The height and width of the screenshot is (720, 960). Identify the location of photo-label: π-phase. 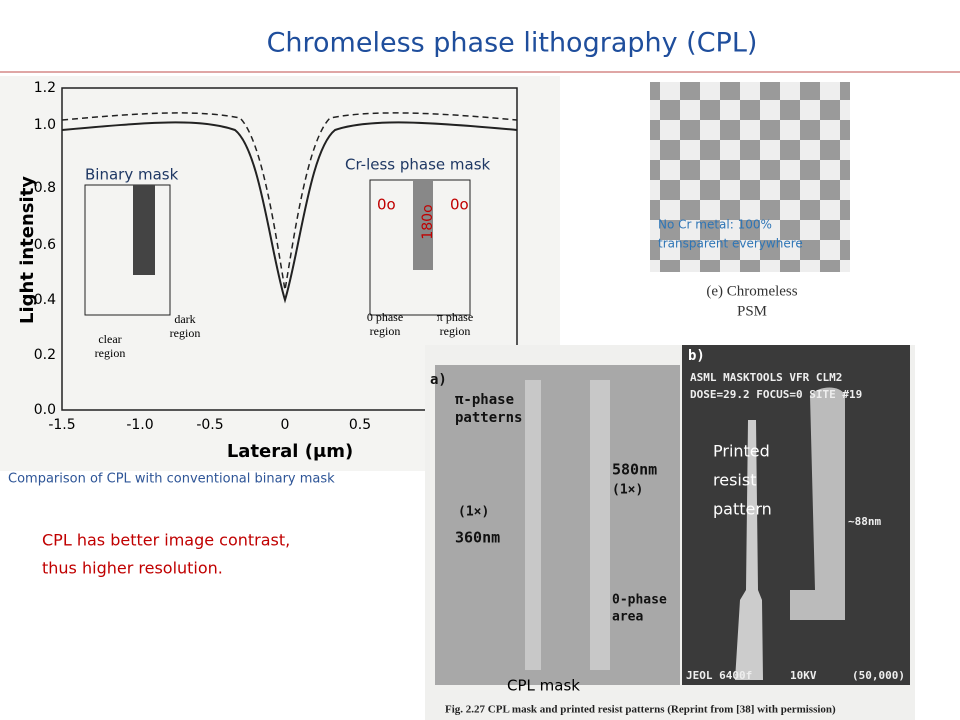
(484, 400).